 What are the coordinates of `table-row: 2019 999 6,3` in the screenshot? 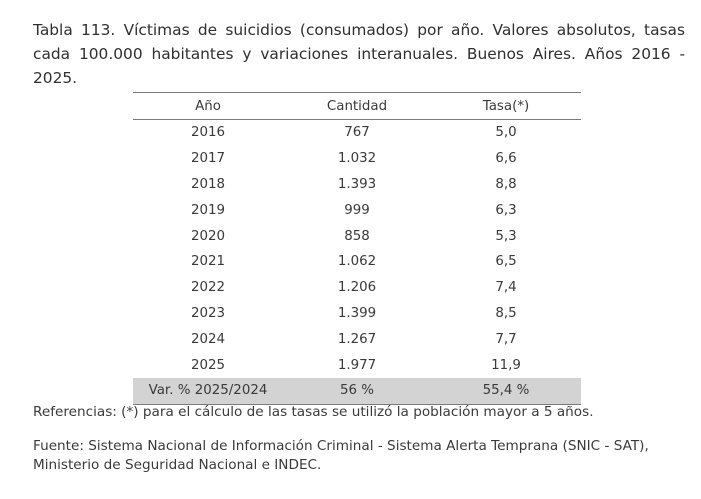 It's located at (357, 210).